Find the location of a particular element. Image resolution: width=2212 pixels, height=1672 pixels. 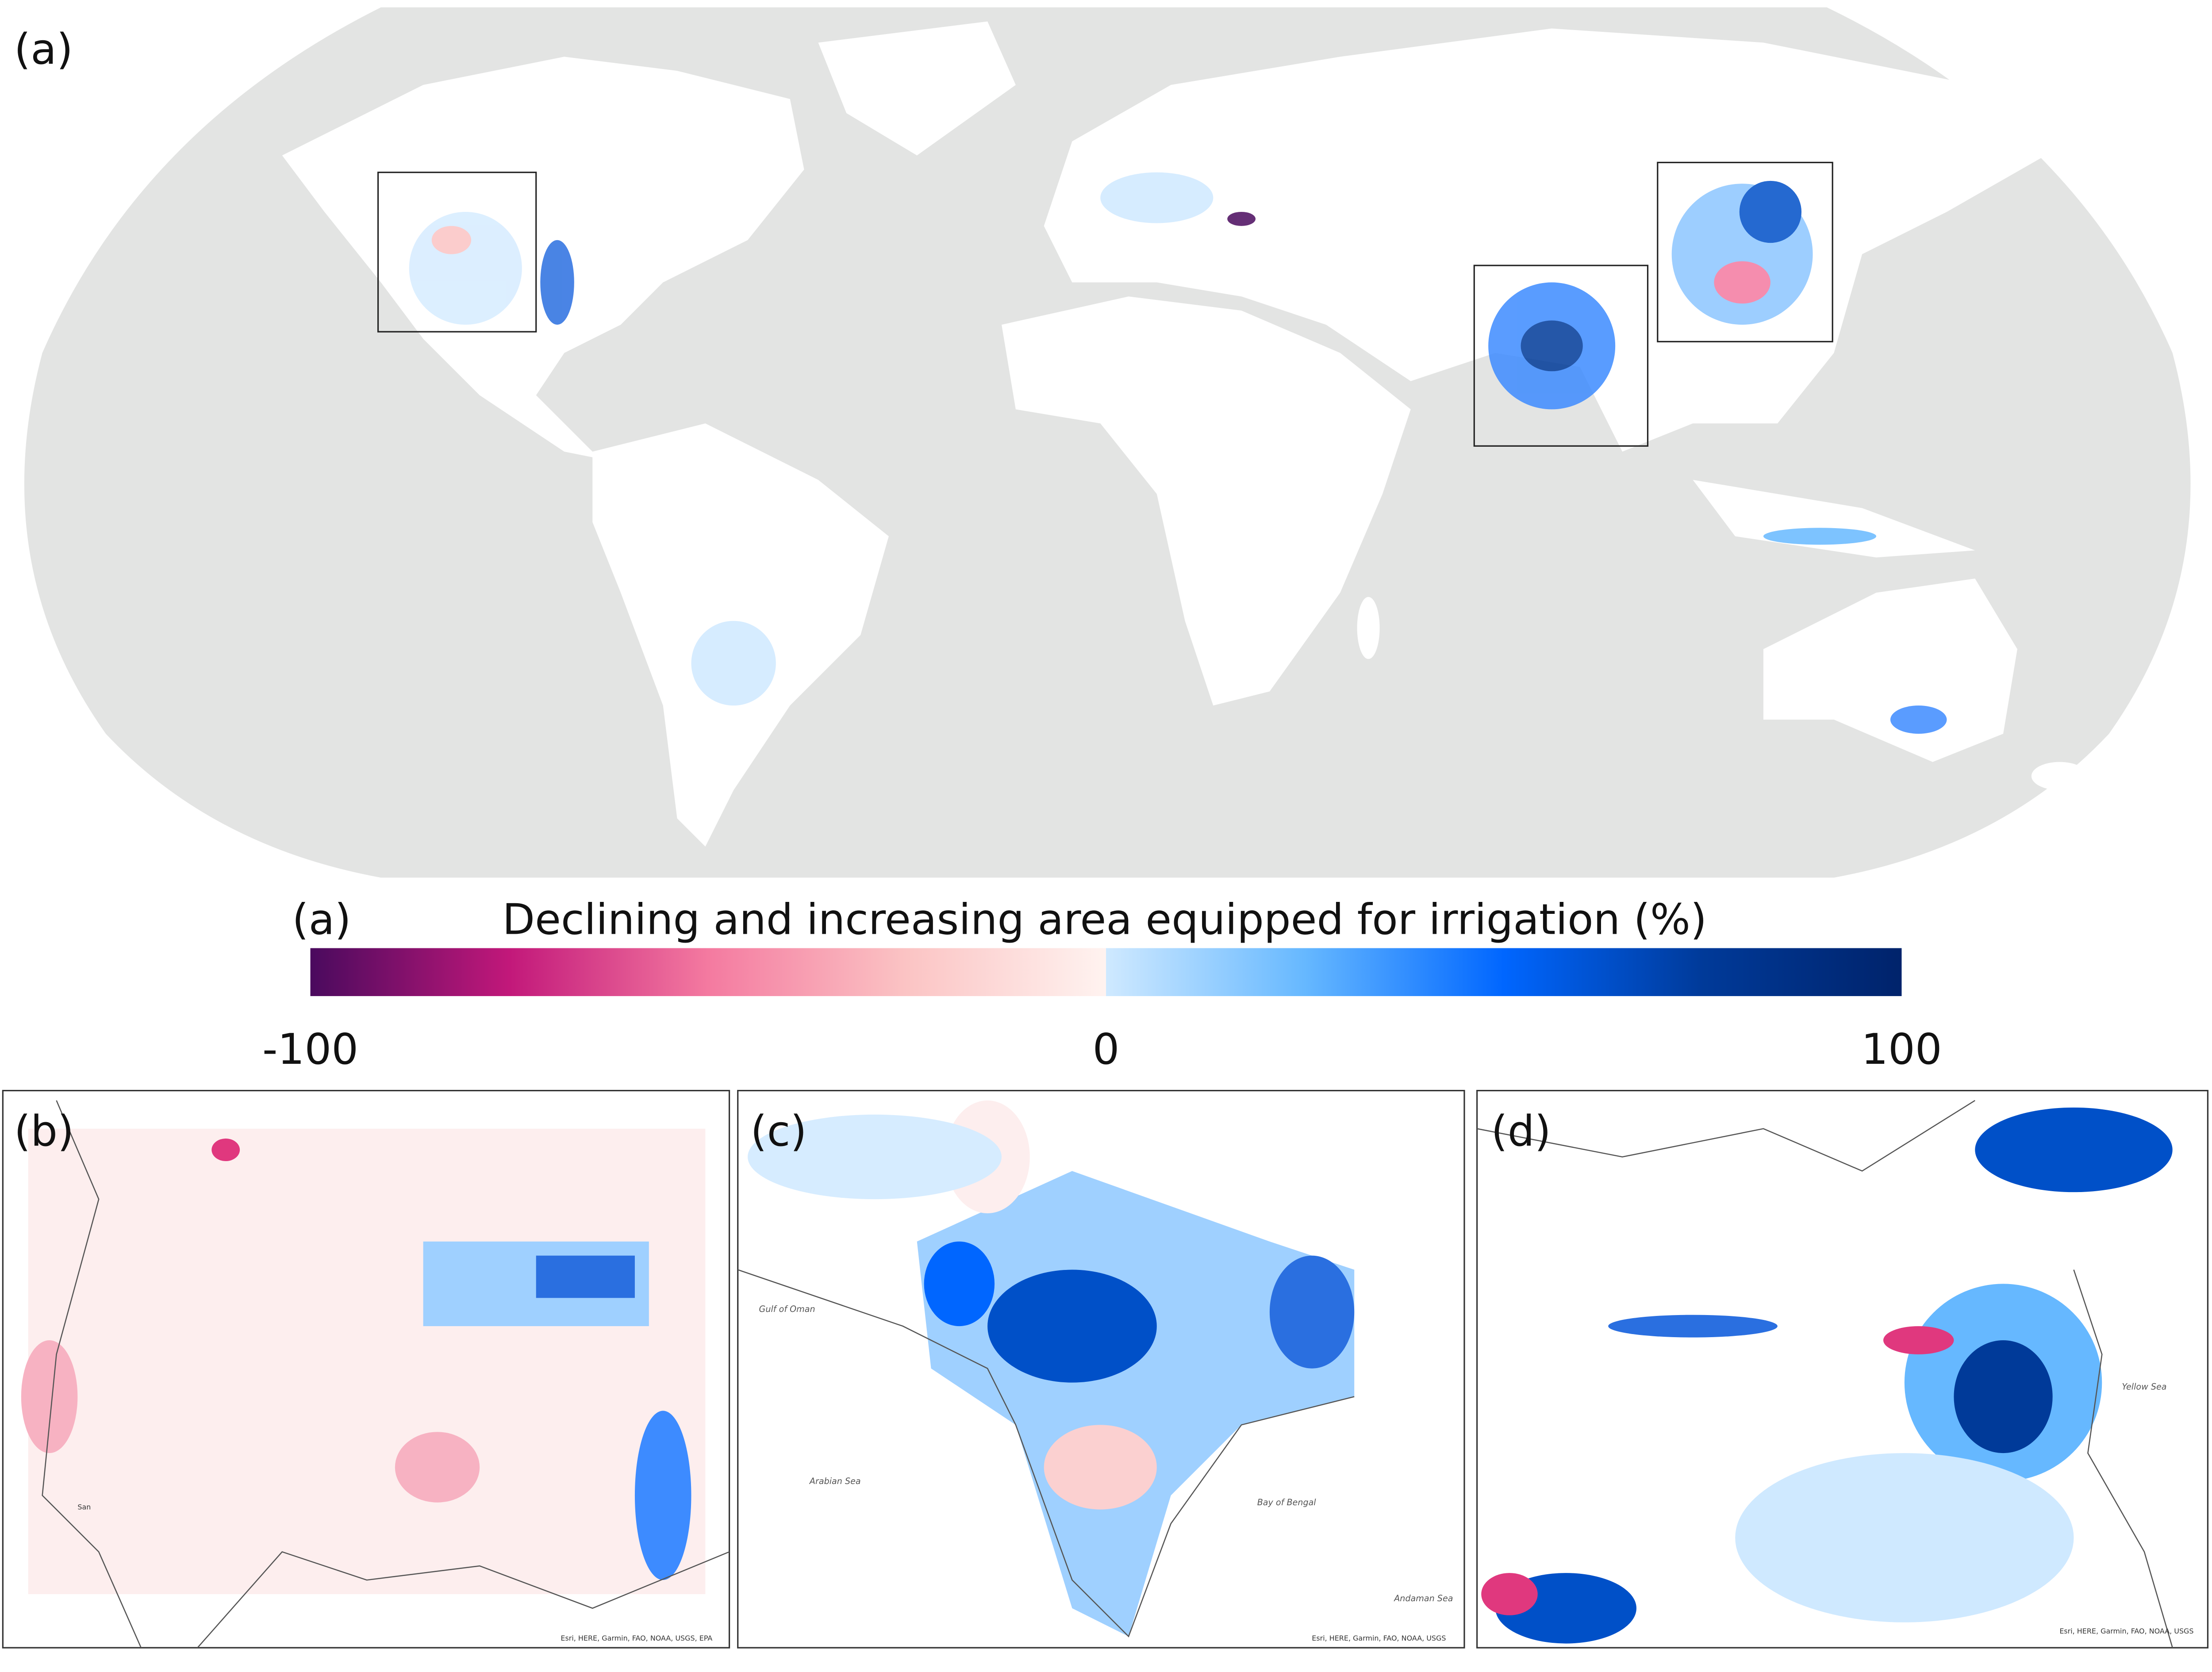

place-label: Andaman Sea is located at coordinates (1423, 1598).